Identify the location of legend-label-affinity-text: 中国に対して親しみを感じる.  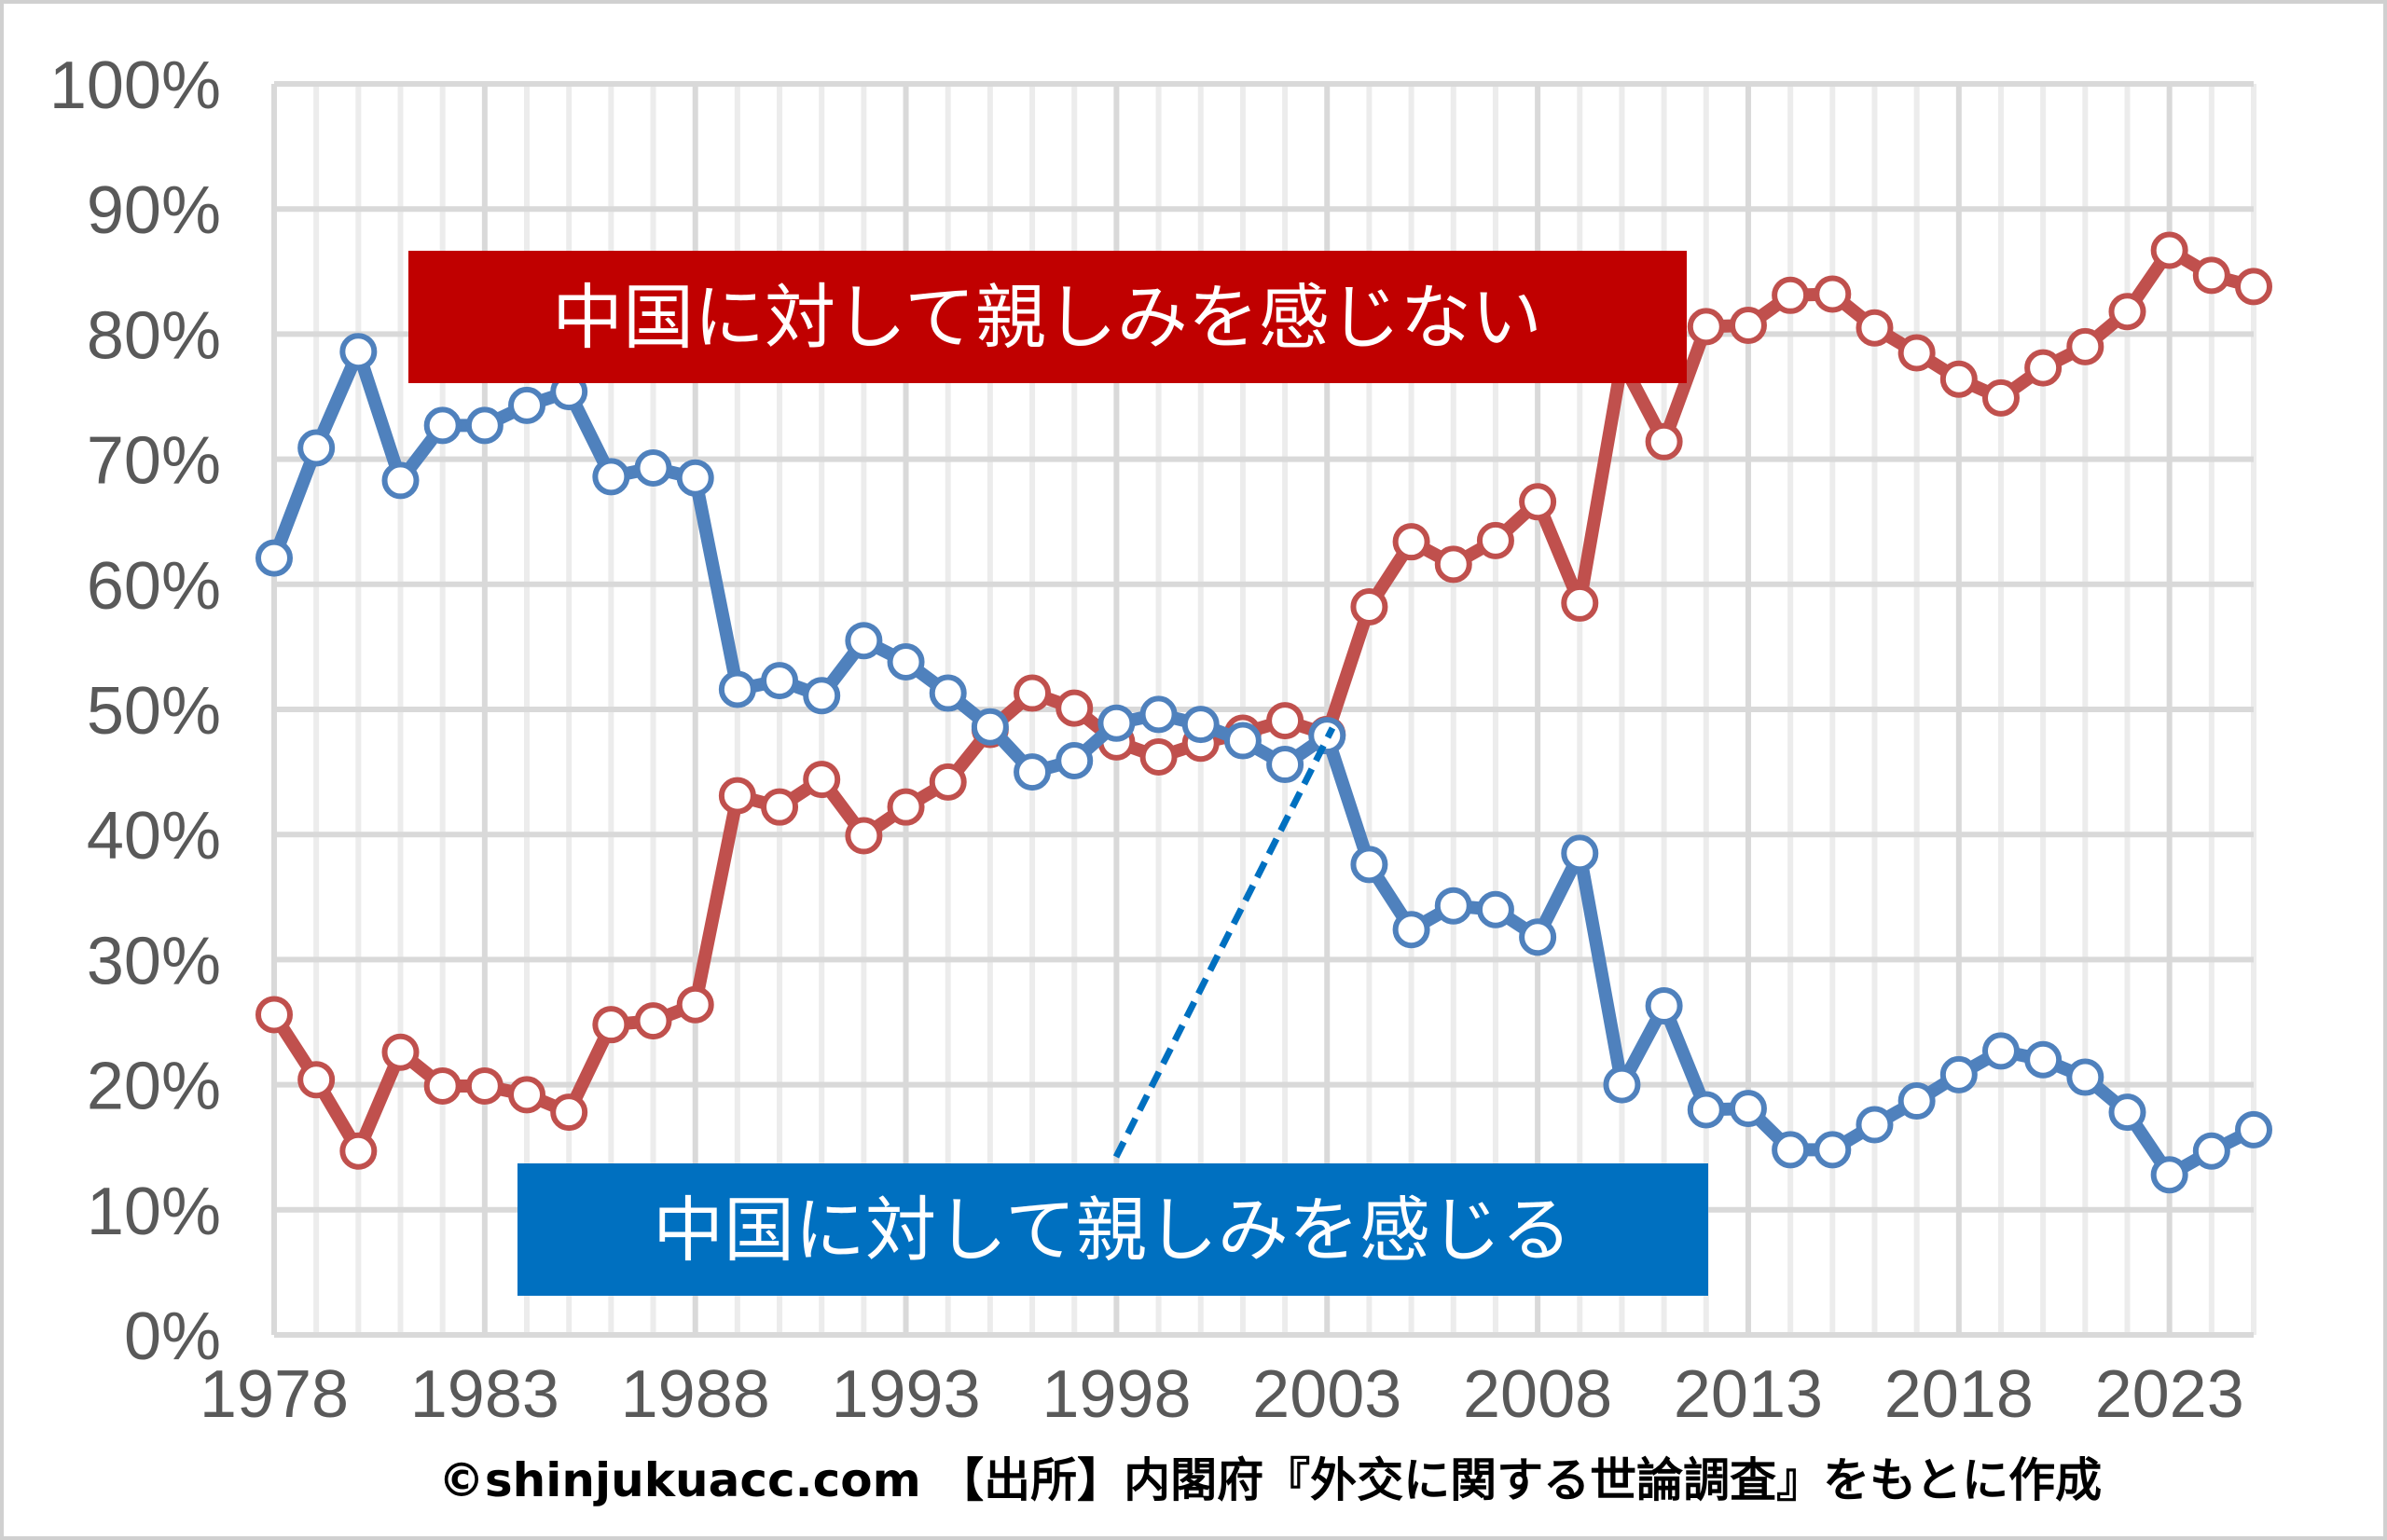
(1112, 1230).